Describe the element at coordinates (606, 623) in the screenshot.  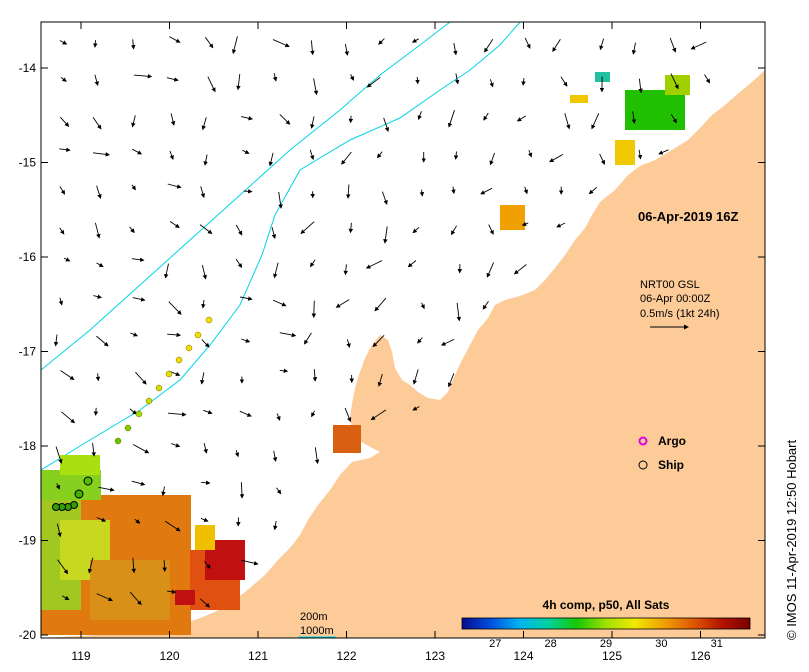
I see `colorbar` at that location.